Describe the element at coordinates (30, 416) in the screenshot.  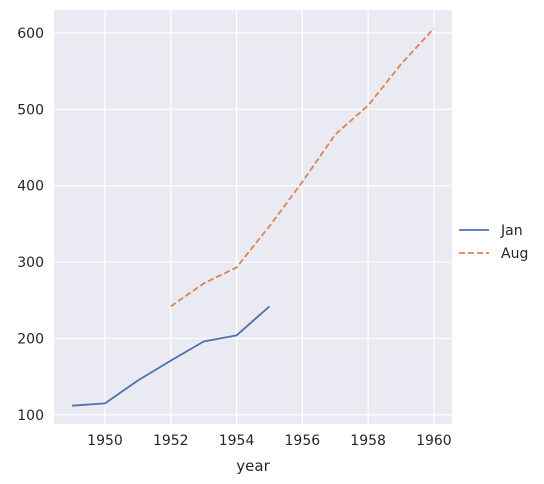
I see `y-tick-label: 100` at that location.